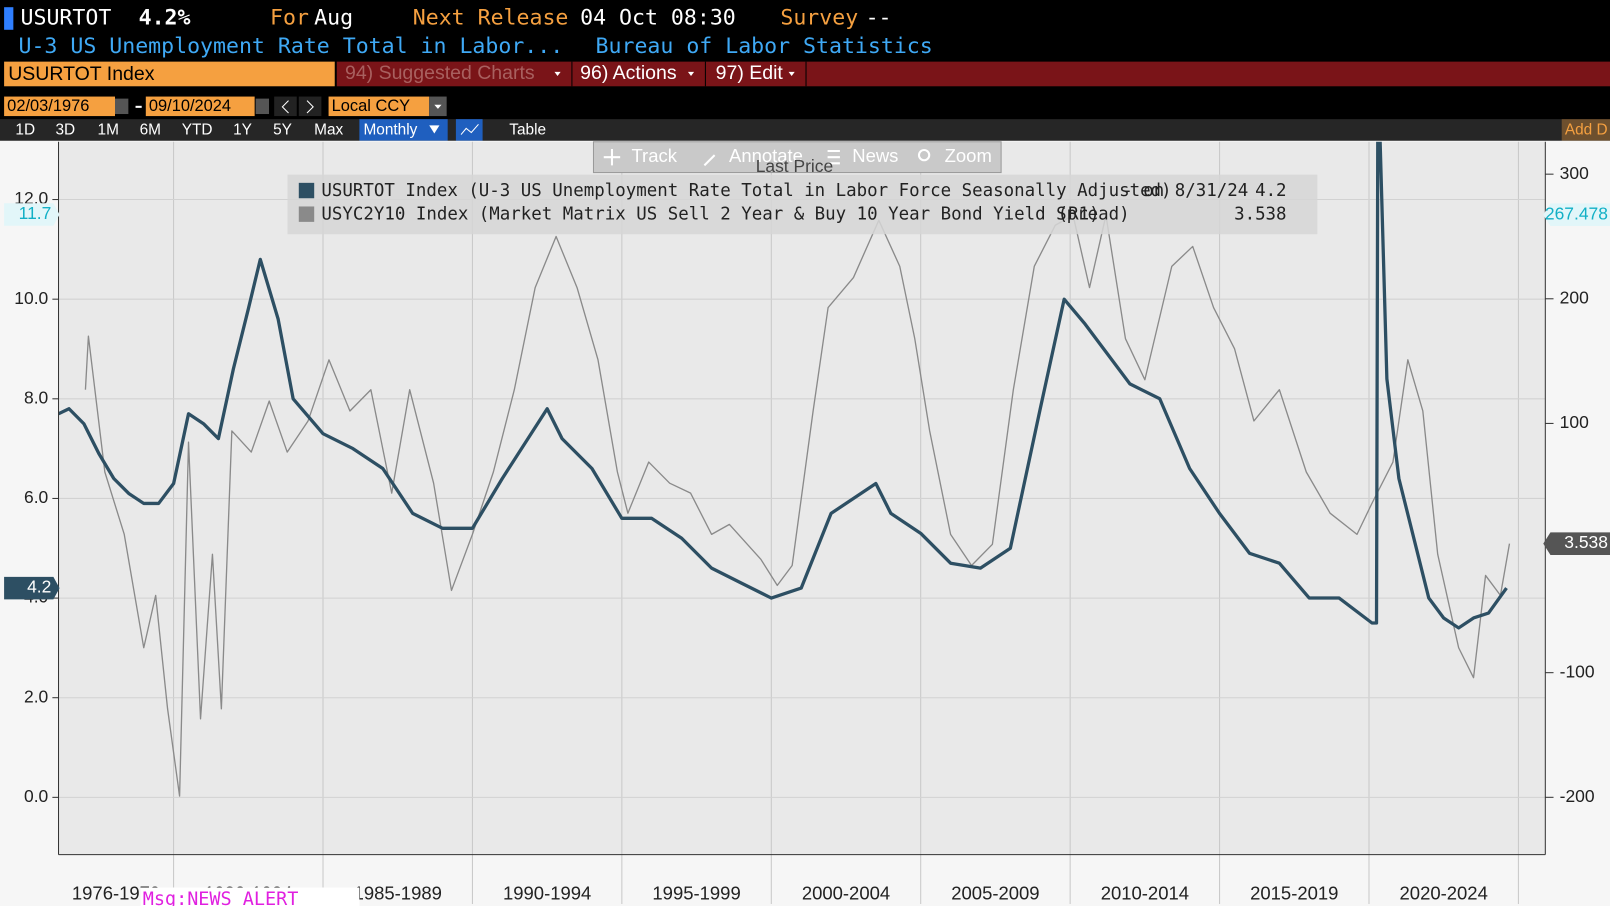 The height and width of the screenshot is (906, 1610). I want to click on release-label: Next Release, so click(491, 17).